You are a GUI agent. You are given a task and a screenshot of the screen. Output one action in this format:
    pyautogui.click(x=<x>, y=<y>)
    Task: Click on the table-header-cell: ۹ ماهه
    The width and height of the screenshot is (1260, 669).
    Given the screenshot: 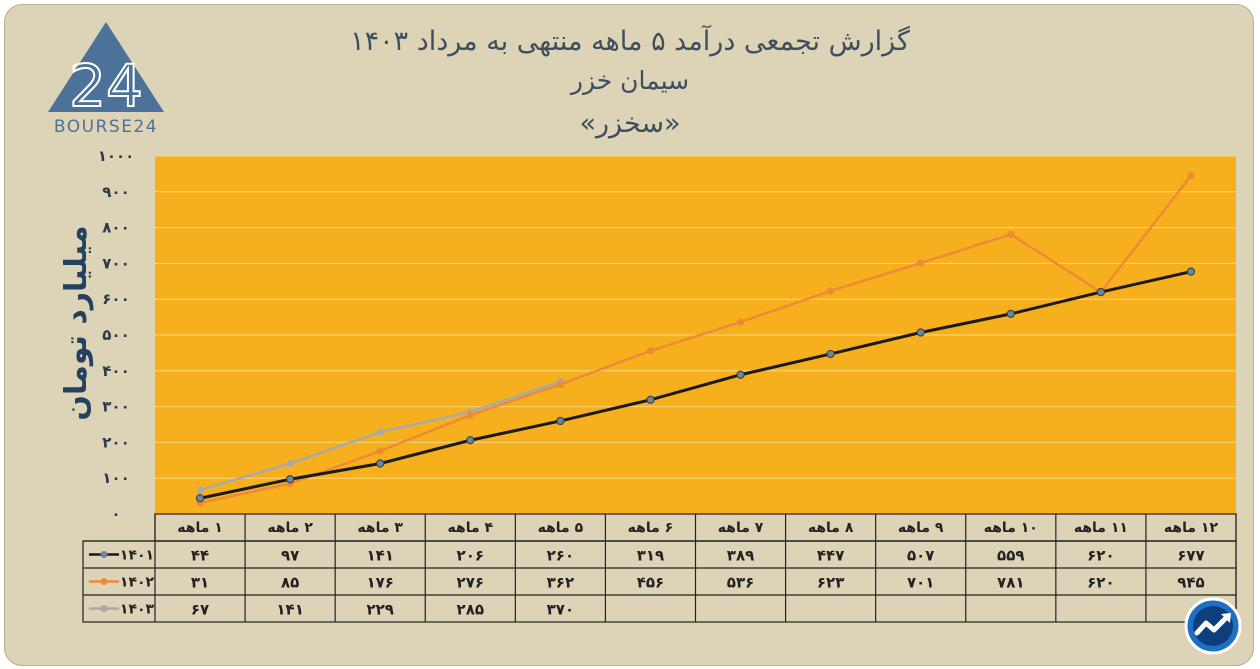 What is the action you would take?
    pyautogui.click(x=921, y=528)
    